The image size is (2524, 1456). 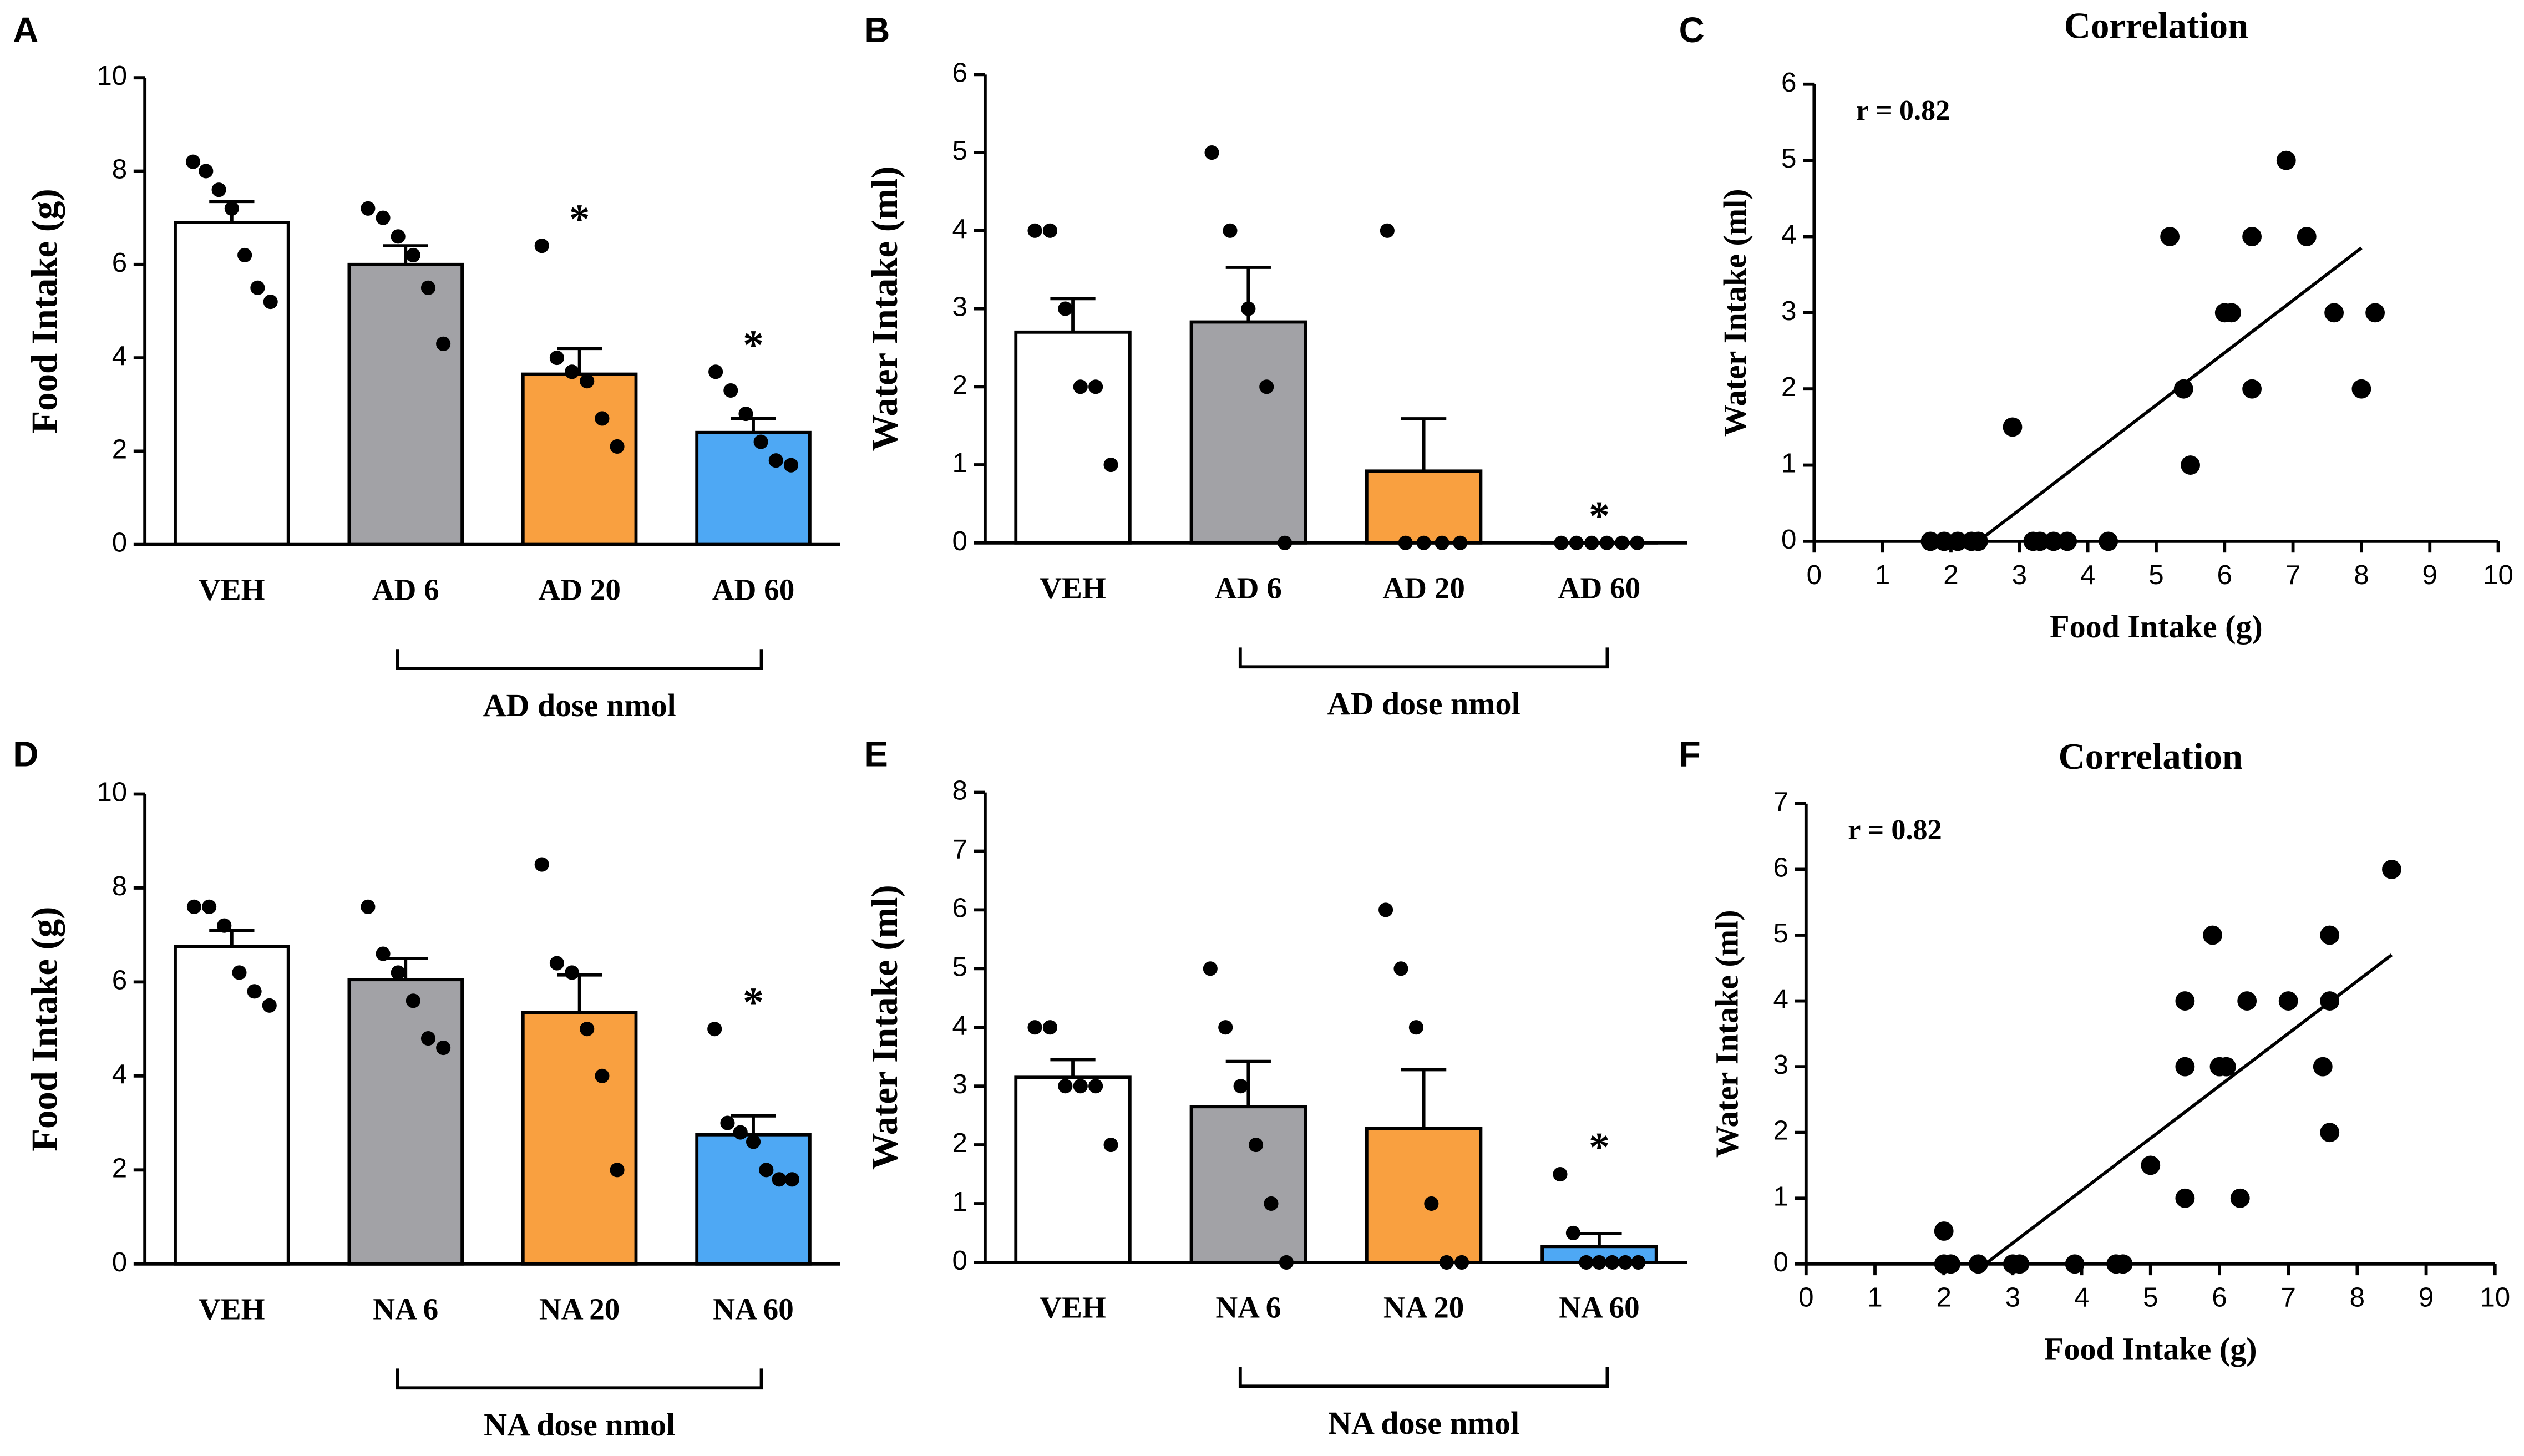 I want to click on x-tick-label: NA 6, so click(x=1248, y=1308).